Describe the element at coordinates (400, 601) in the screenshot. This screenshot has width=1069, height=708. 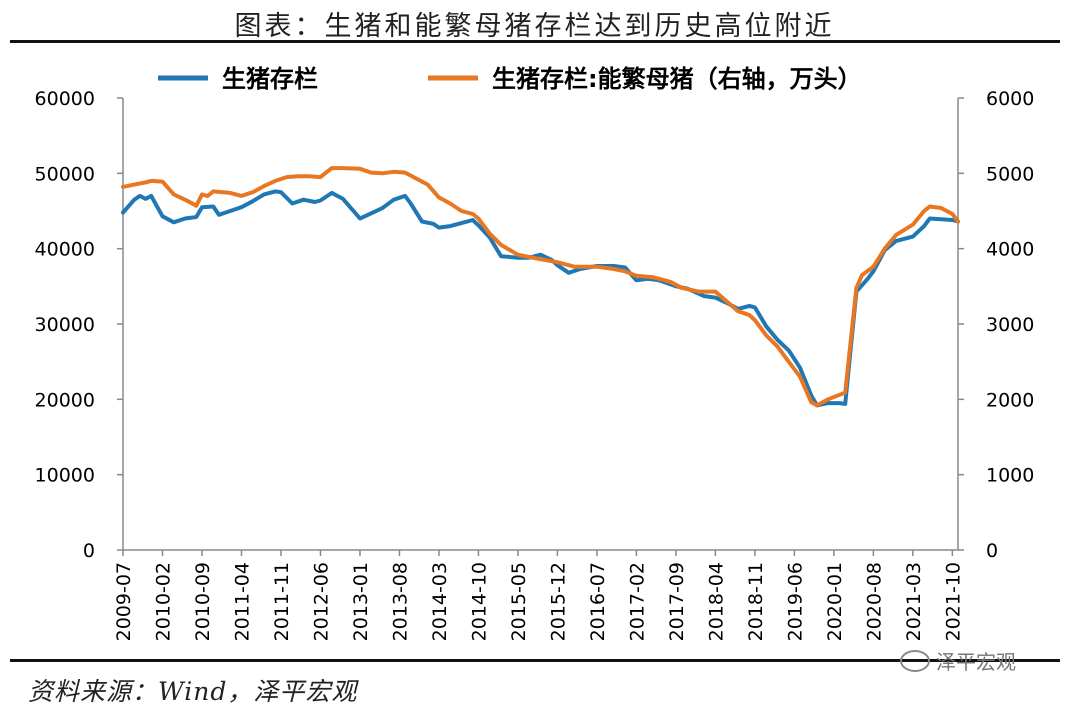
I see `x-tick-label: 2013-08` at that location.